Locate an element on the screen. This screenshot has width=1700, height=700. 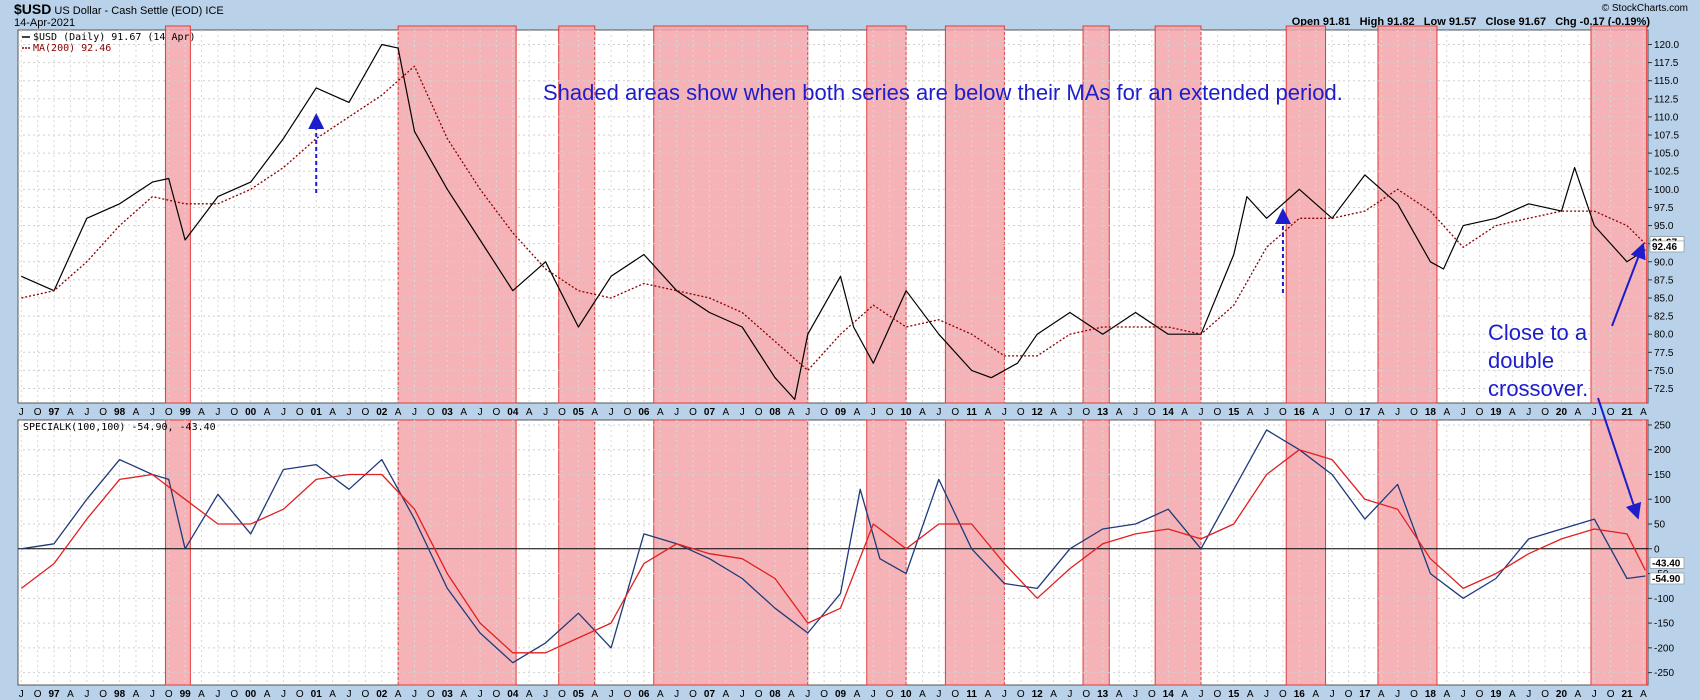
crossover-annotation-line: Close to a is located at coordinates (1538, 332).